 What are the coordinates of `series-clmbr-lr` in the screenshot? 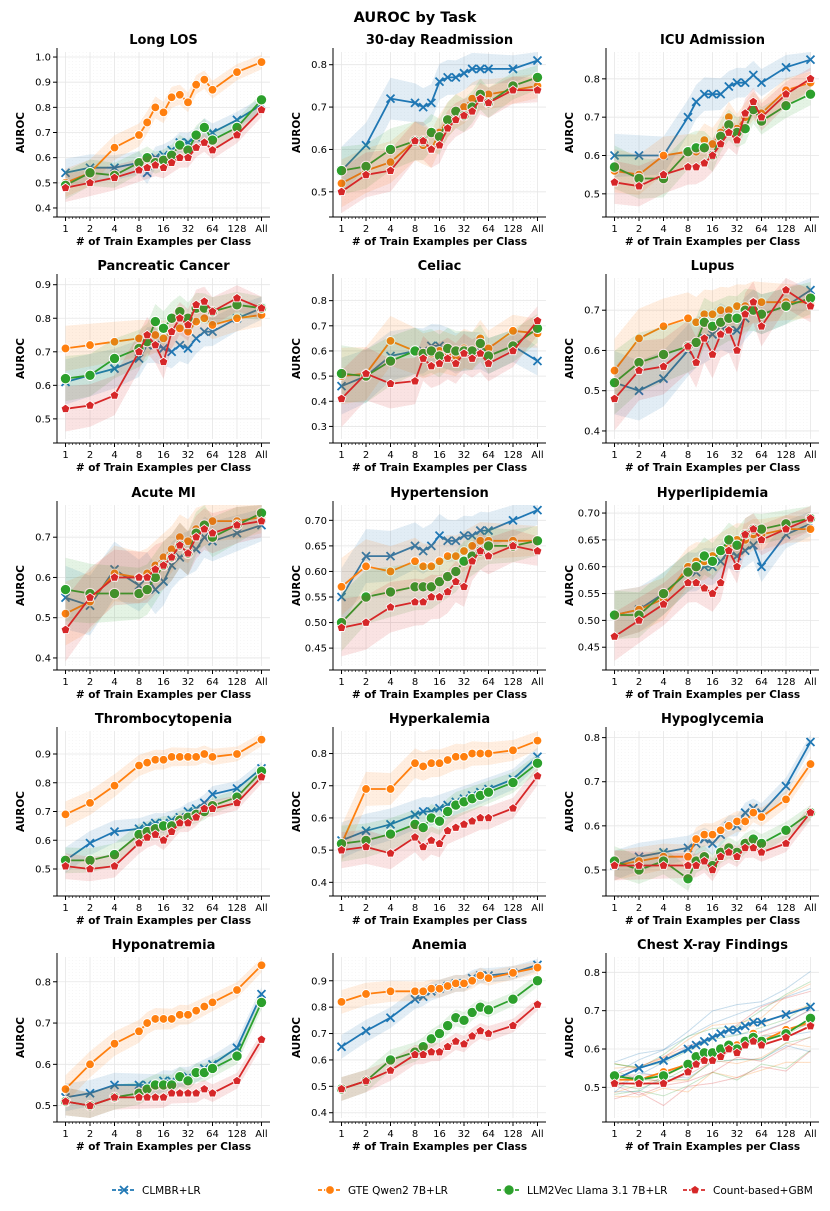 It's located at (712, 115).